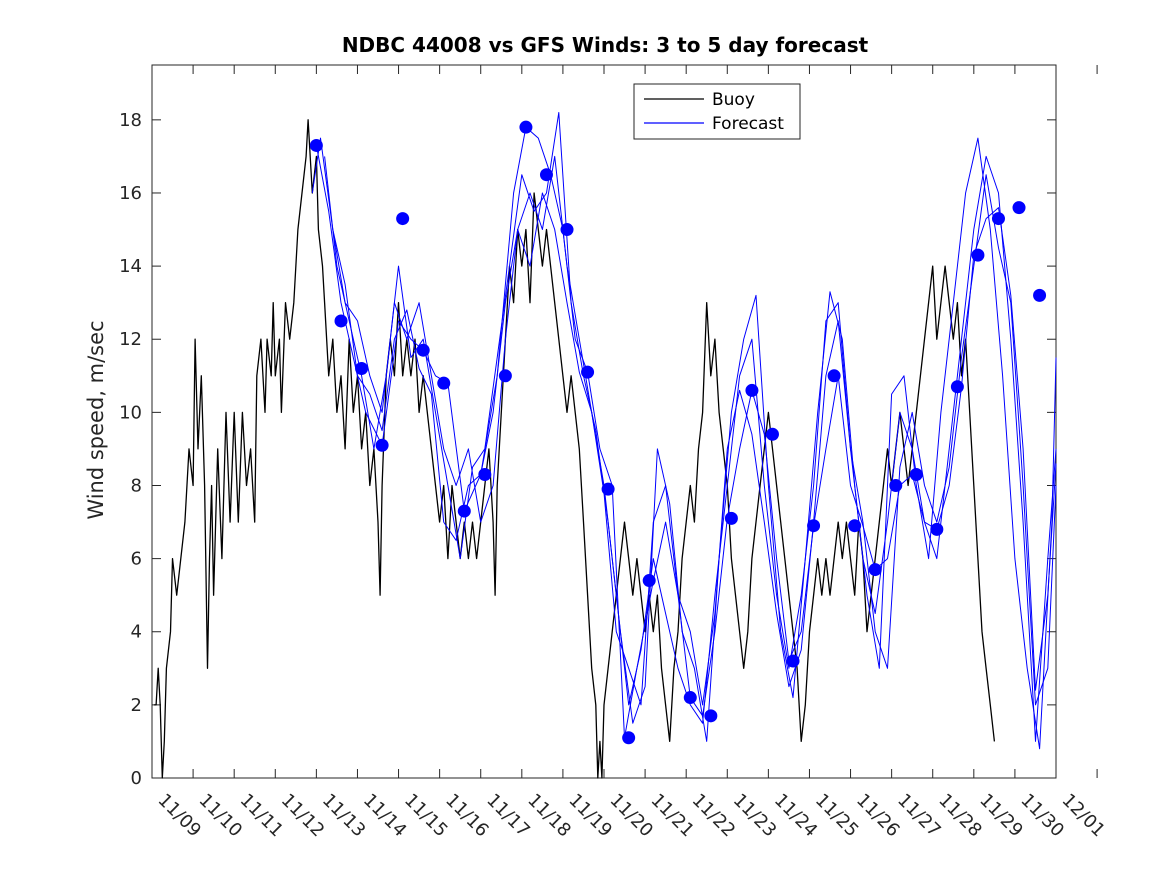  What do you see at coordinates (632, 816) in the screenshot?
I see `x-tick-label: 11/20` at bounding box center [632, 816].